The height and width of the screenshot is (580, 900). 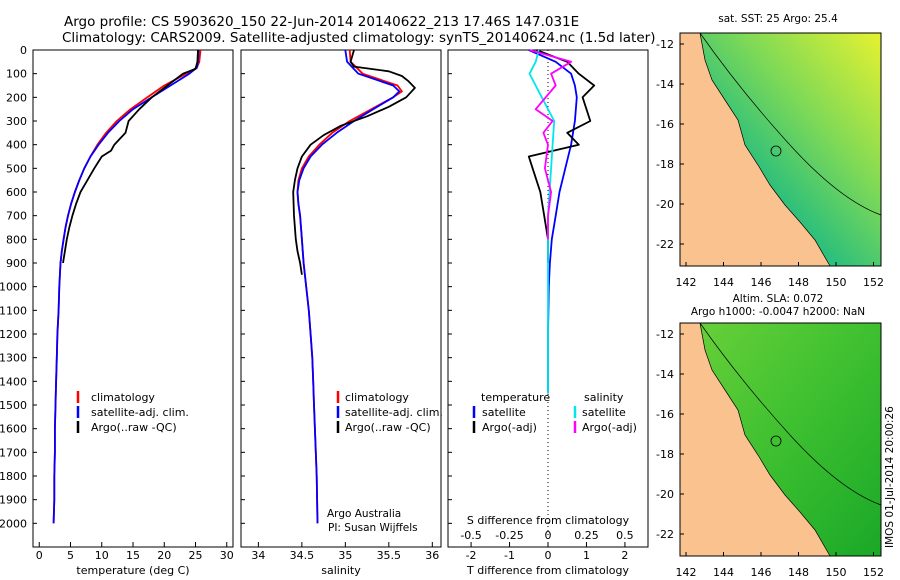 What do you see at coordinates (778, 299) in the screenshot?
I see `sla-map-title-1: Altim. SLA: 0.072` at bounding box center [778, 299].